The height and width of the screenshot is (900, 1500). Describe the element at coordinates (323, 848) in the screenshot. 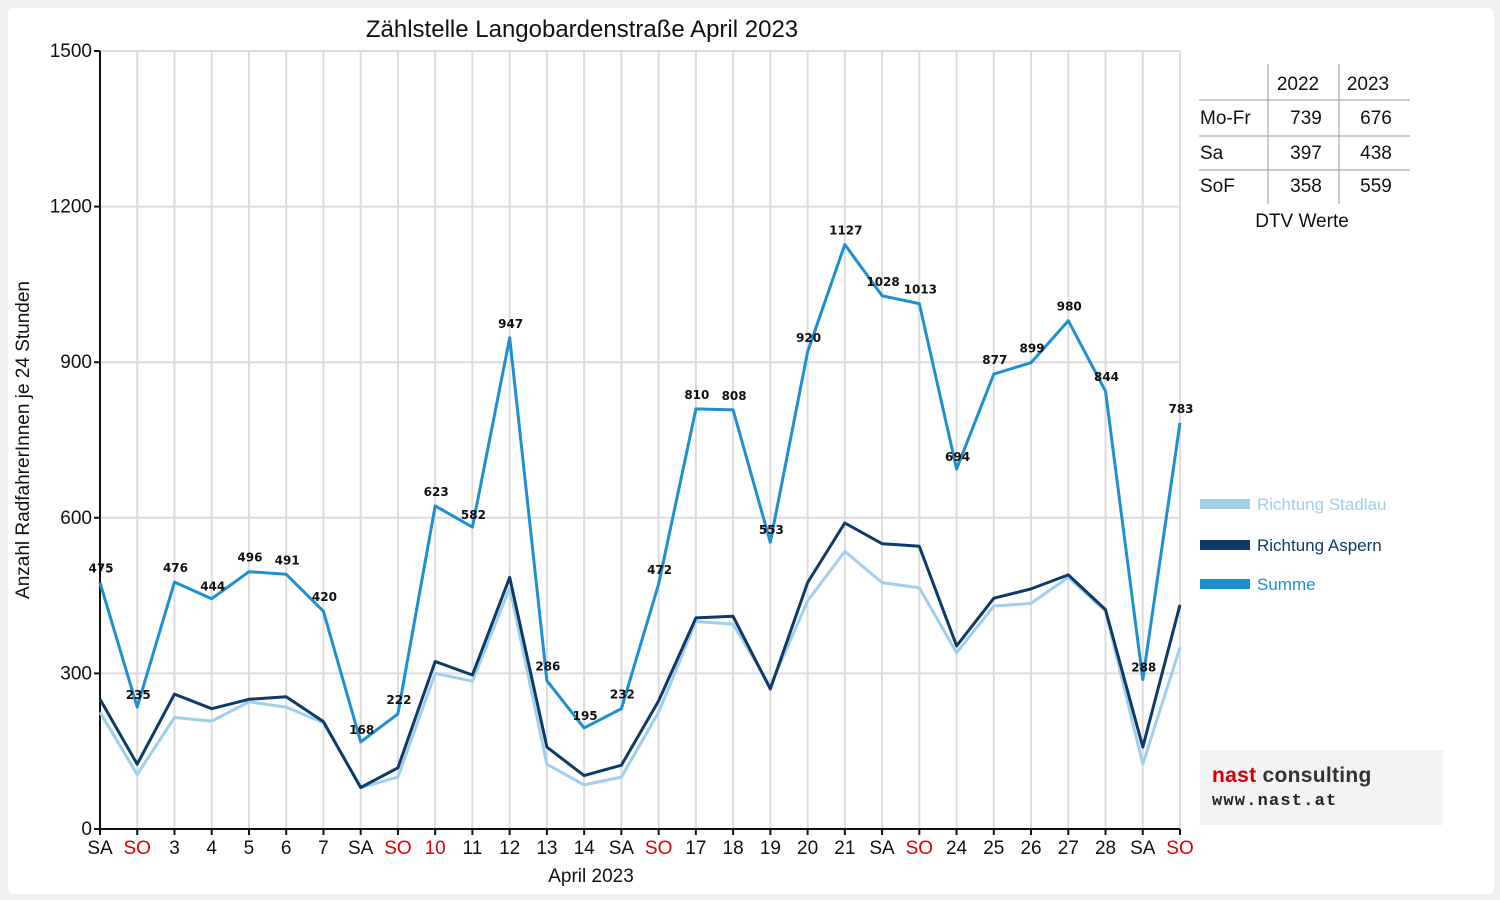

I see `x-tick-label: 7` at that location.